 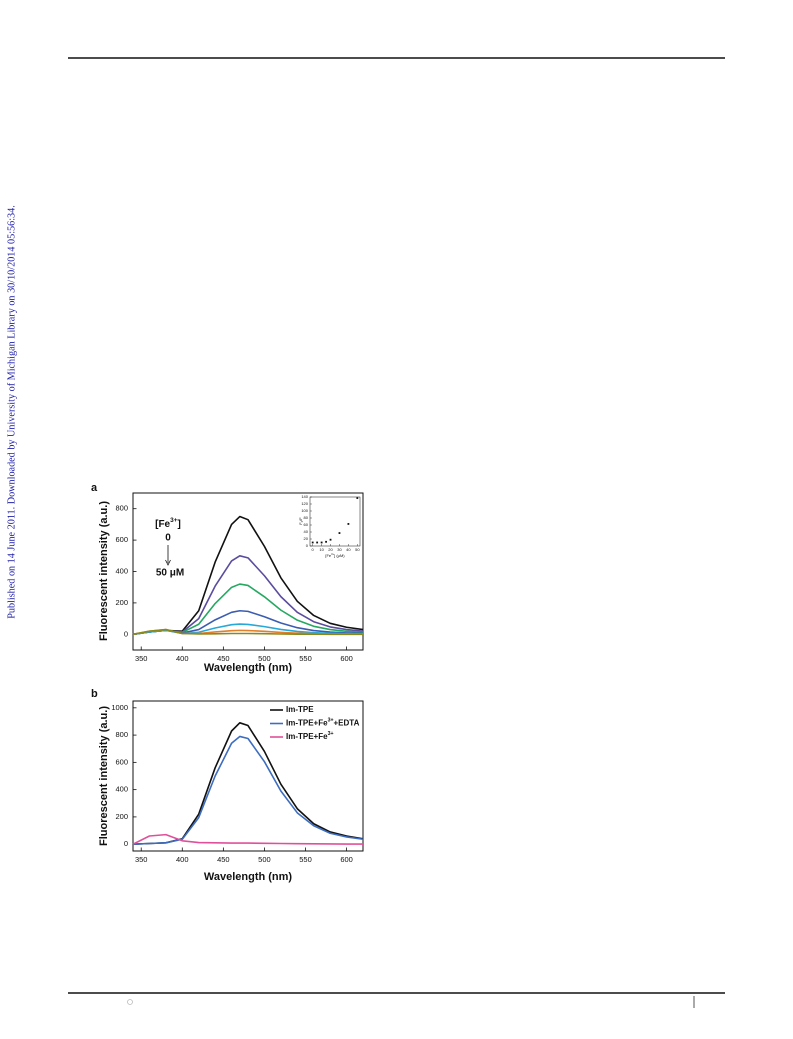 I want to click on x-tick-label: 40, so click(x=348, y=549).